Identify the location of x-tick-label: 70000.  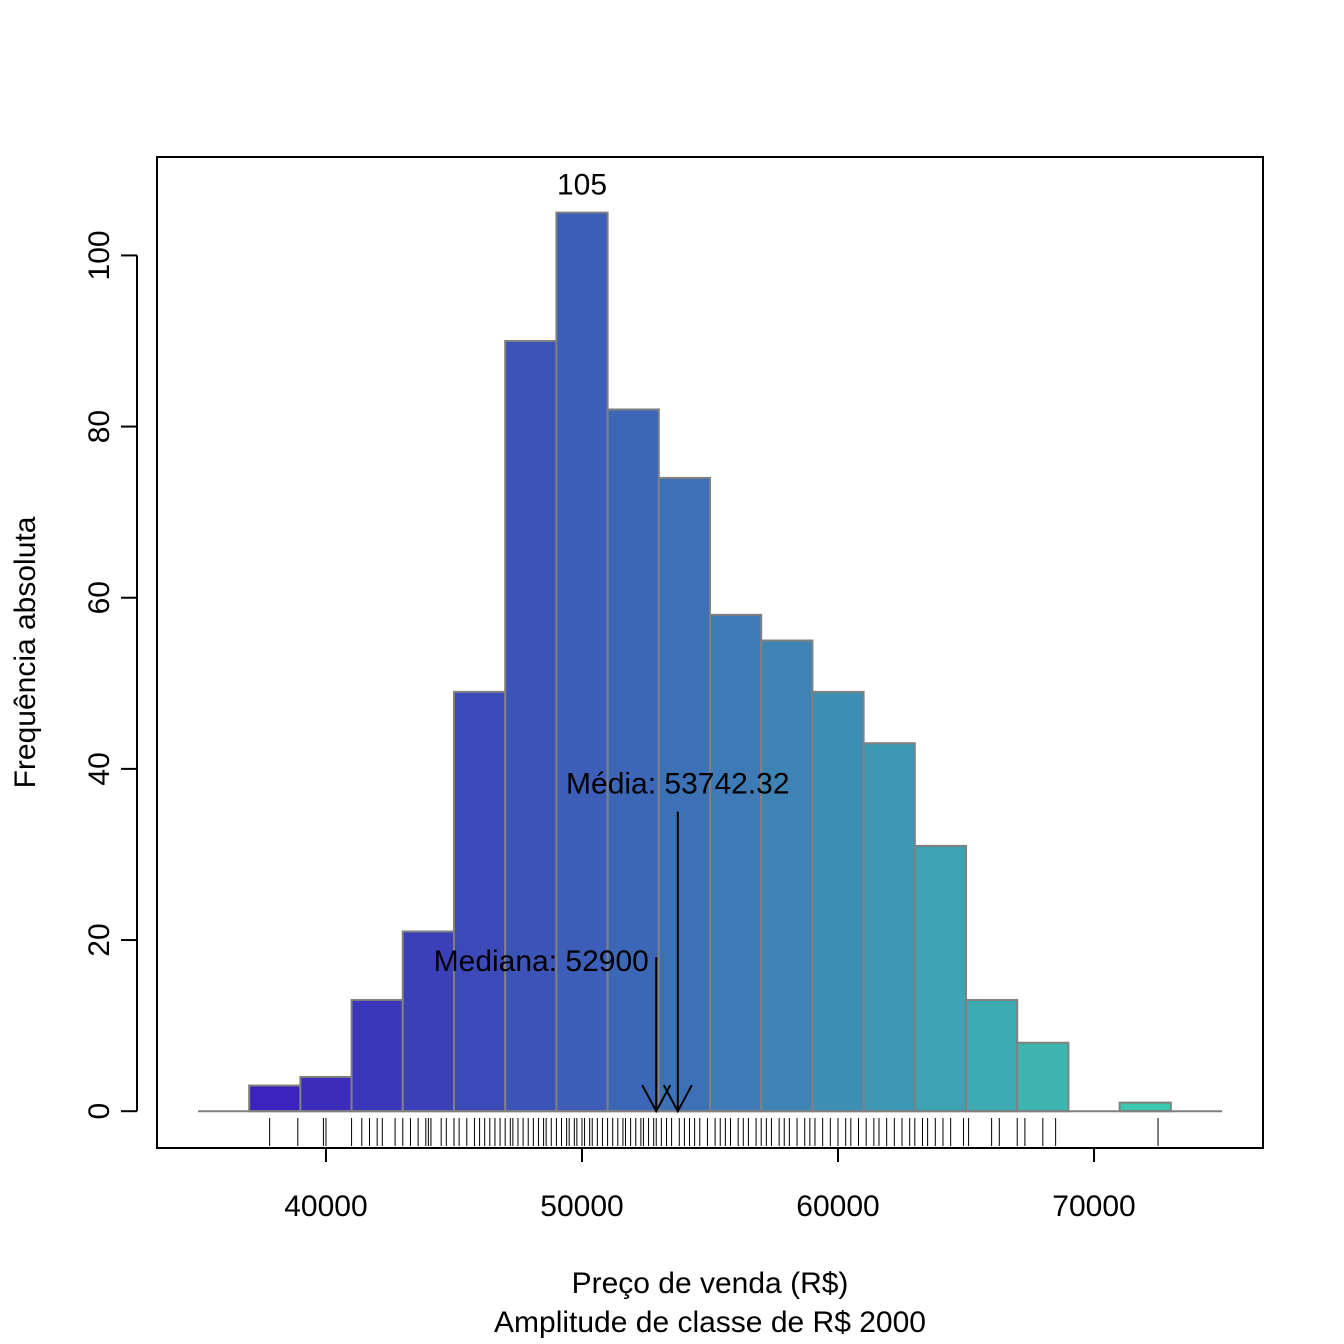
(1093, 1206).